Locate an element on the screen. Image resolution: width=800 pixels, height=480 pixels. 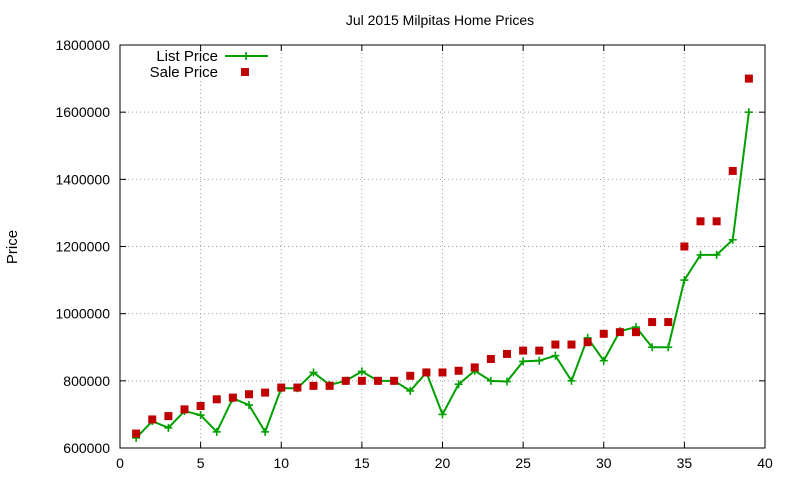
y-tick-label: 1200000 is located at coordinates (82, 247).